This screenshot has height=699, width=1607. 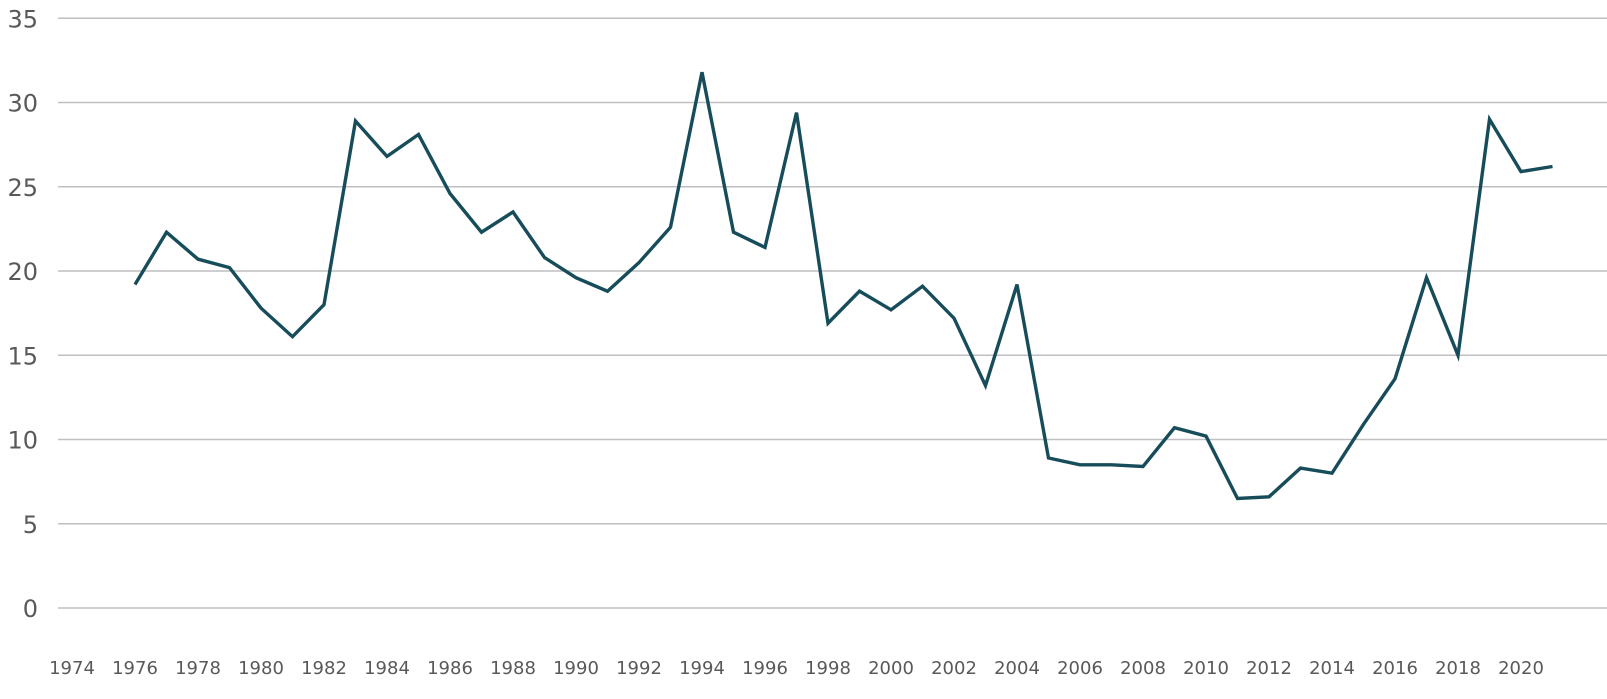 What do you see at coordinates (639, 668) in the screenshot?
I see `x-tick-label: 1992` at bounding box center [639, 668].